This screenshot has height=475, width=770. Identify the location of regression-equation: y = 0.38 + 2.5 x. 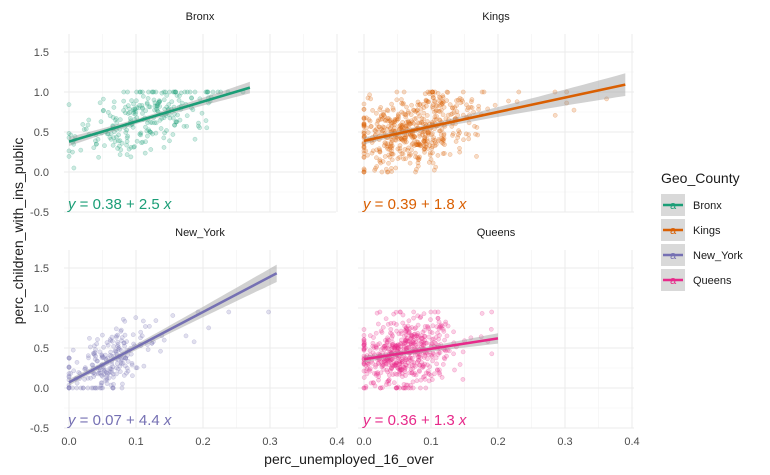
(119, 204).